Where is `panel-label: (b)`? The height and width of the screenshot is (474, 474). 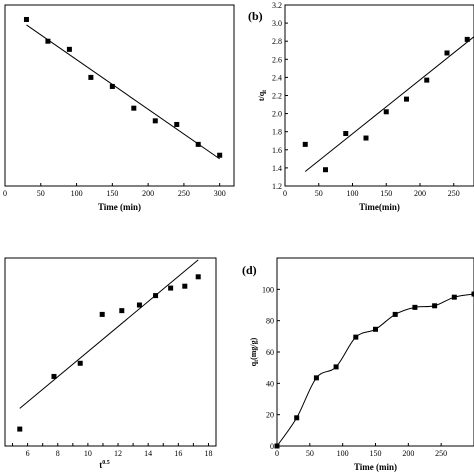
panel-label: (b) is located at coordinates (255, 16).